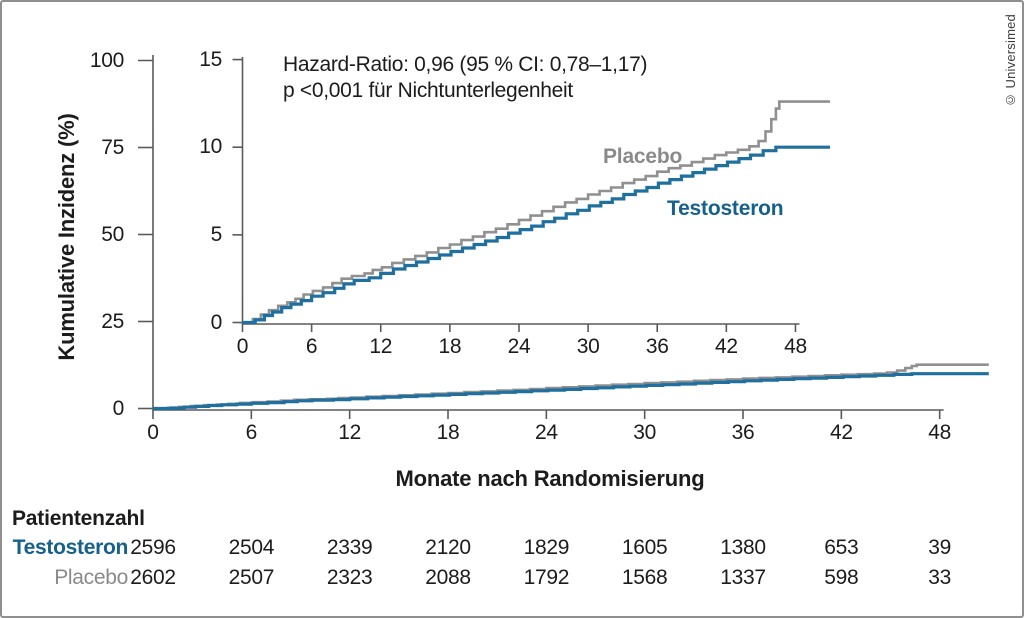 Image resolution: width=1024 pixels, height=618 pixels. Describe the element at coordinates (210, 59) in the screenshot. I see `tick-label: 15` at that location.